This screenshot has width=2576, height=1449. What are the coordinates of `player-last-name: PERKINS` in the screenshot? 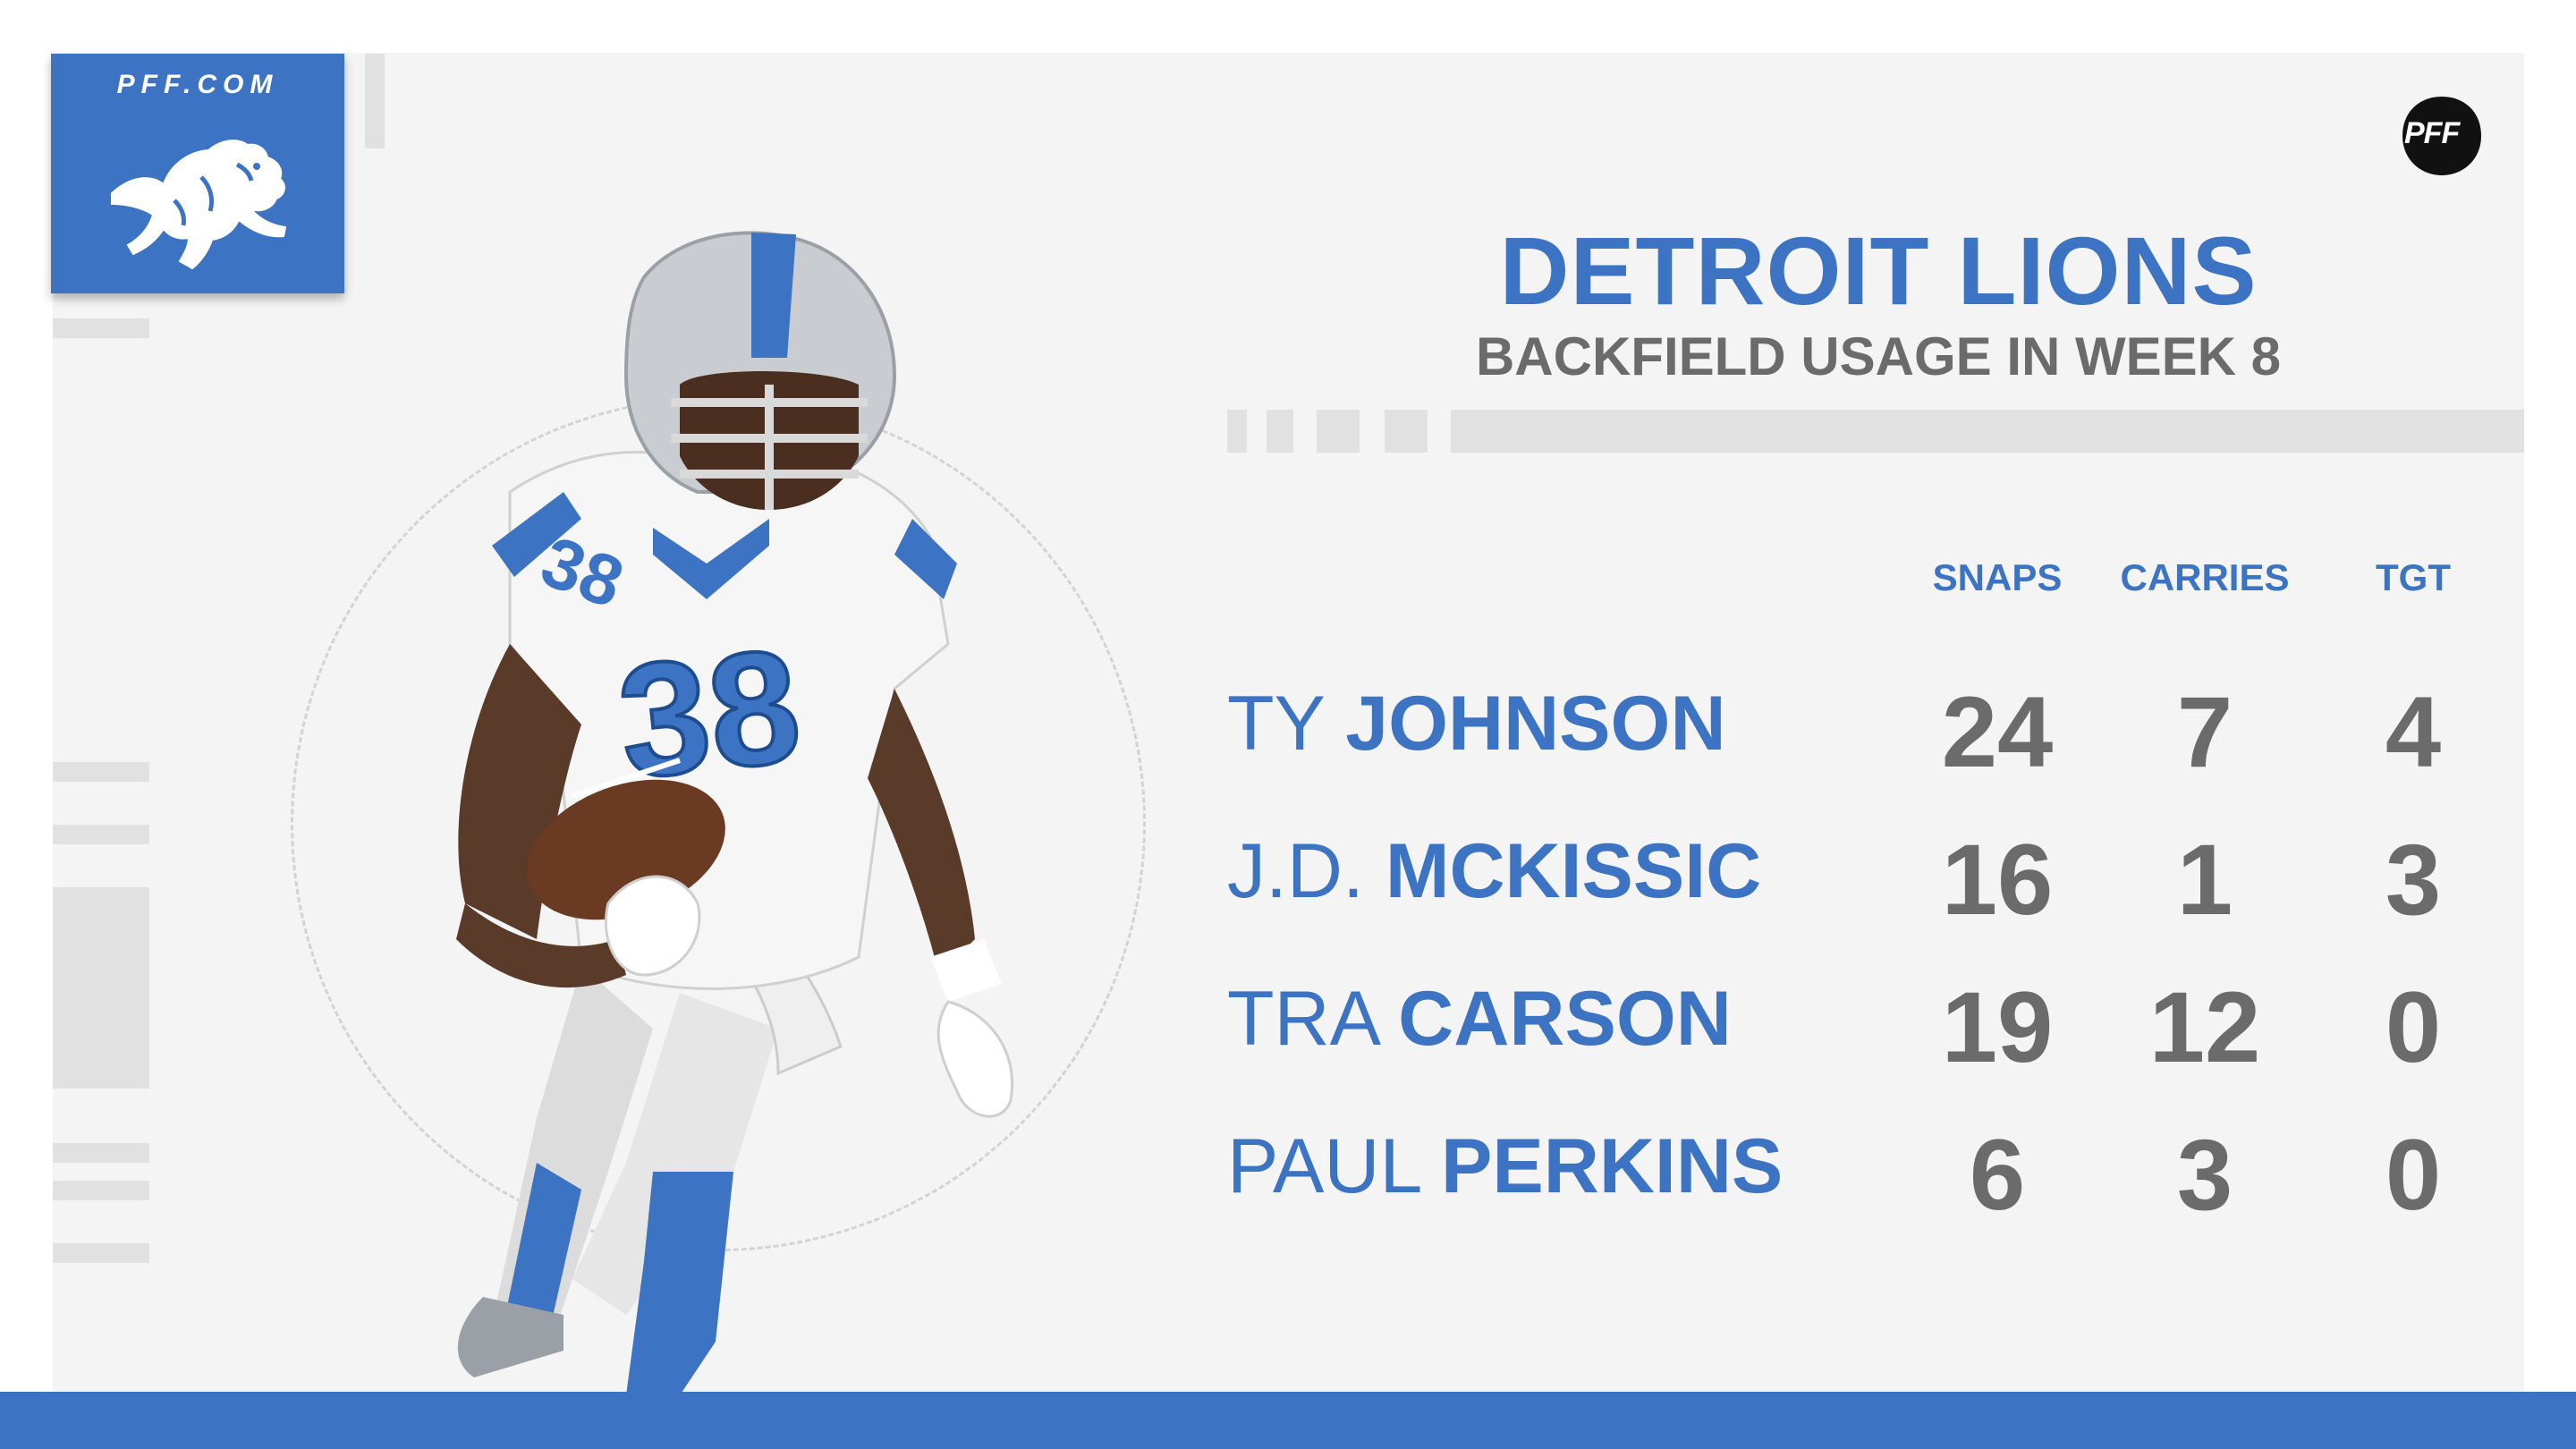 It's located at (1612, 1166).